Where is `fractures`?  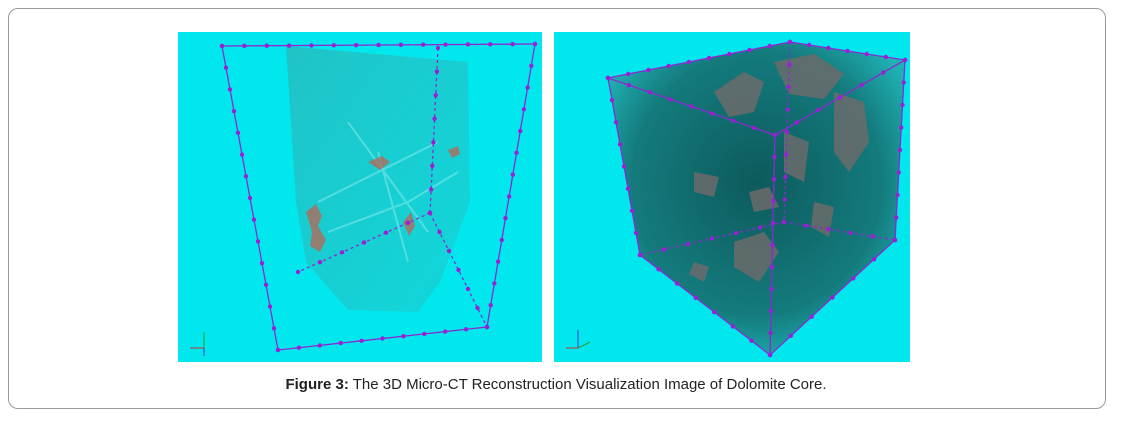 fractures is located at coordinates (388, 192).